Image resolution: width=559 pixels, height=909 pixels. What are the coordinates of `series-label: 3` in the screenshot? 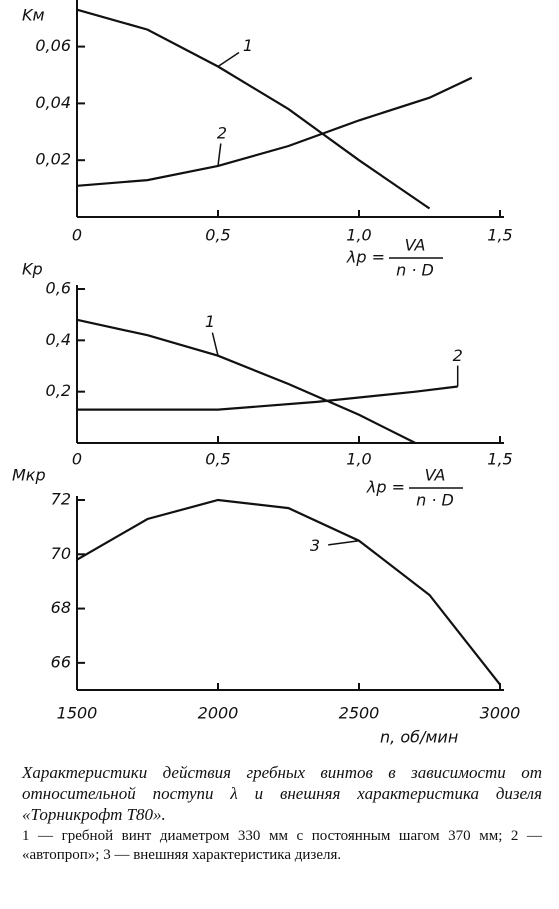 It's located at (315, 545).